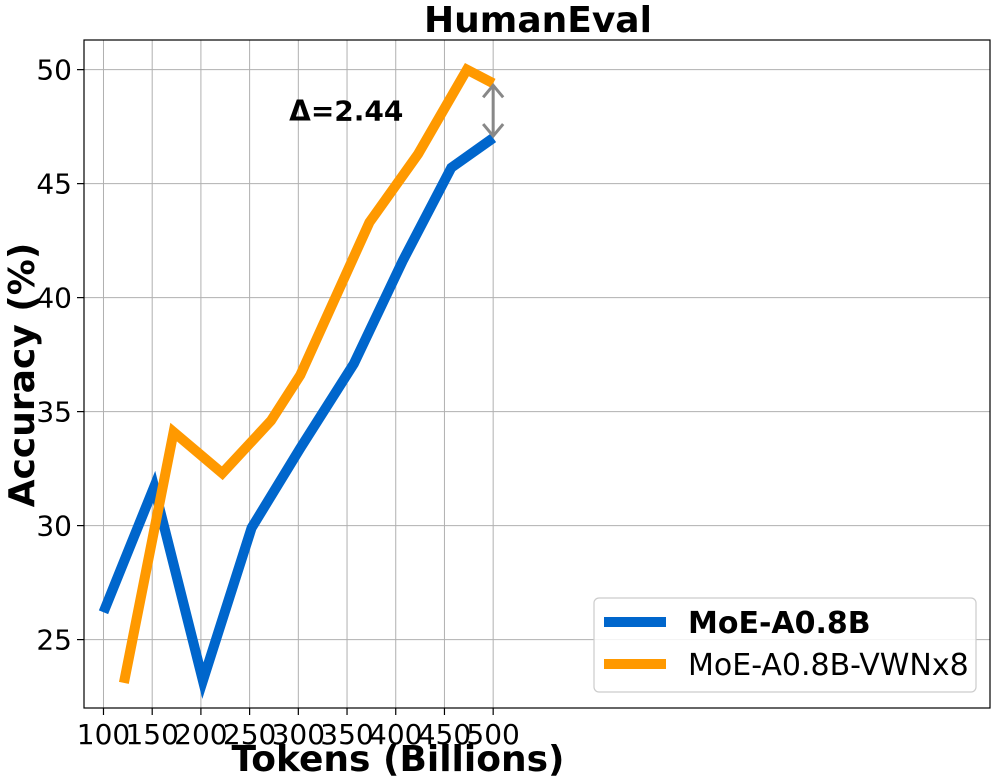  Describe the element at coordinates (54, 70) in the screenshot. I see `y-tick-label: 50` at that location.